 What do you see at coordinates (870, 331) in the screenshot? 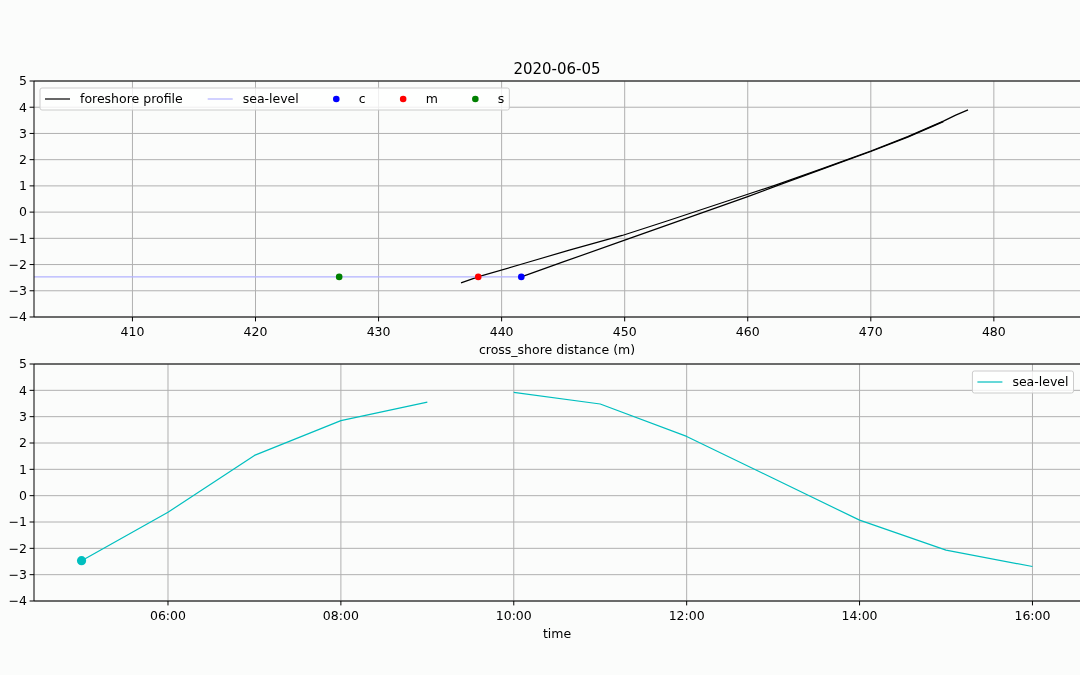
I see `x-tick-label: 470` at bounding box center [870, 331].